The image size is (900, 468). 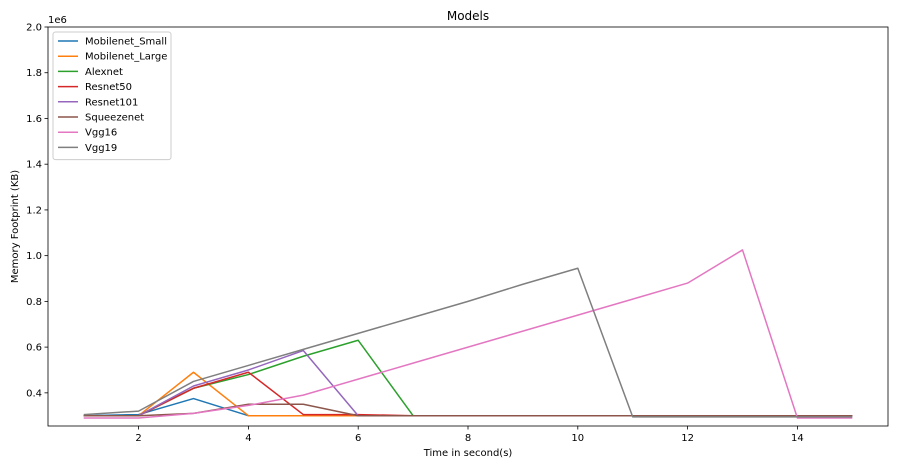 What do you see at coordinates (34, 256) in the screenshot?
I see `y-tick-label: 1.0` at bounding box center [34, 256].